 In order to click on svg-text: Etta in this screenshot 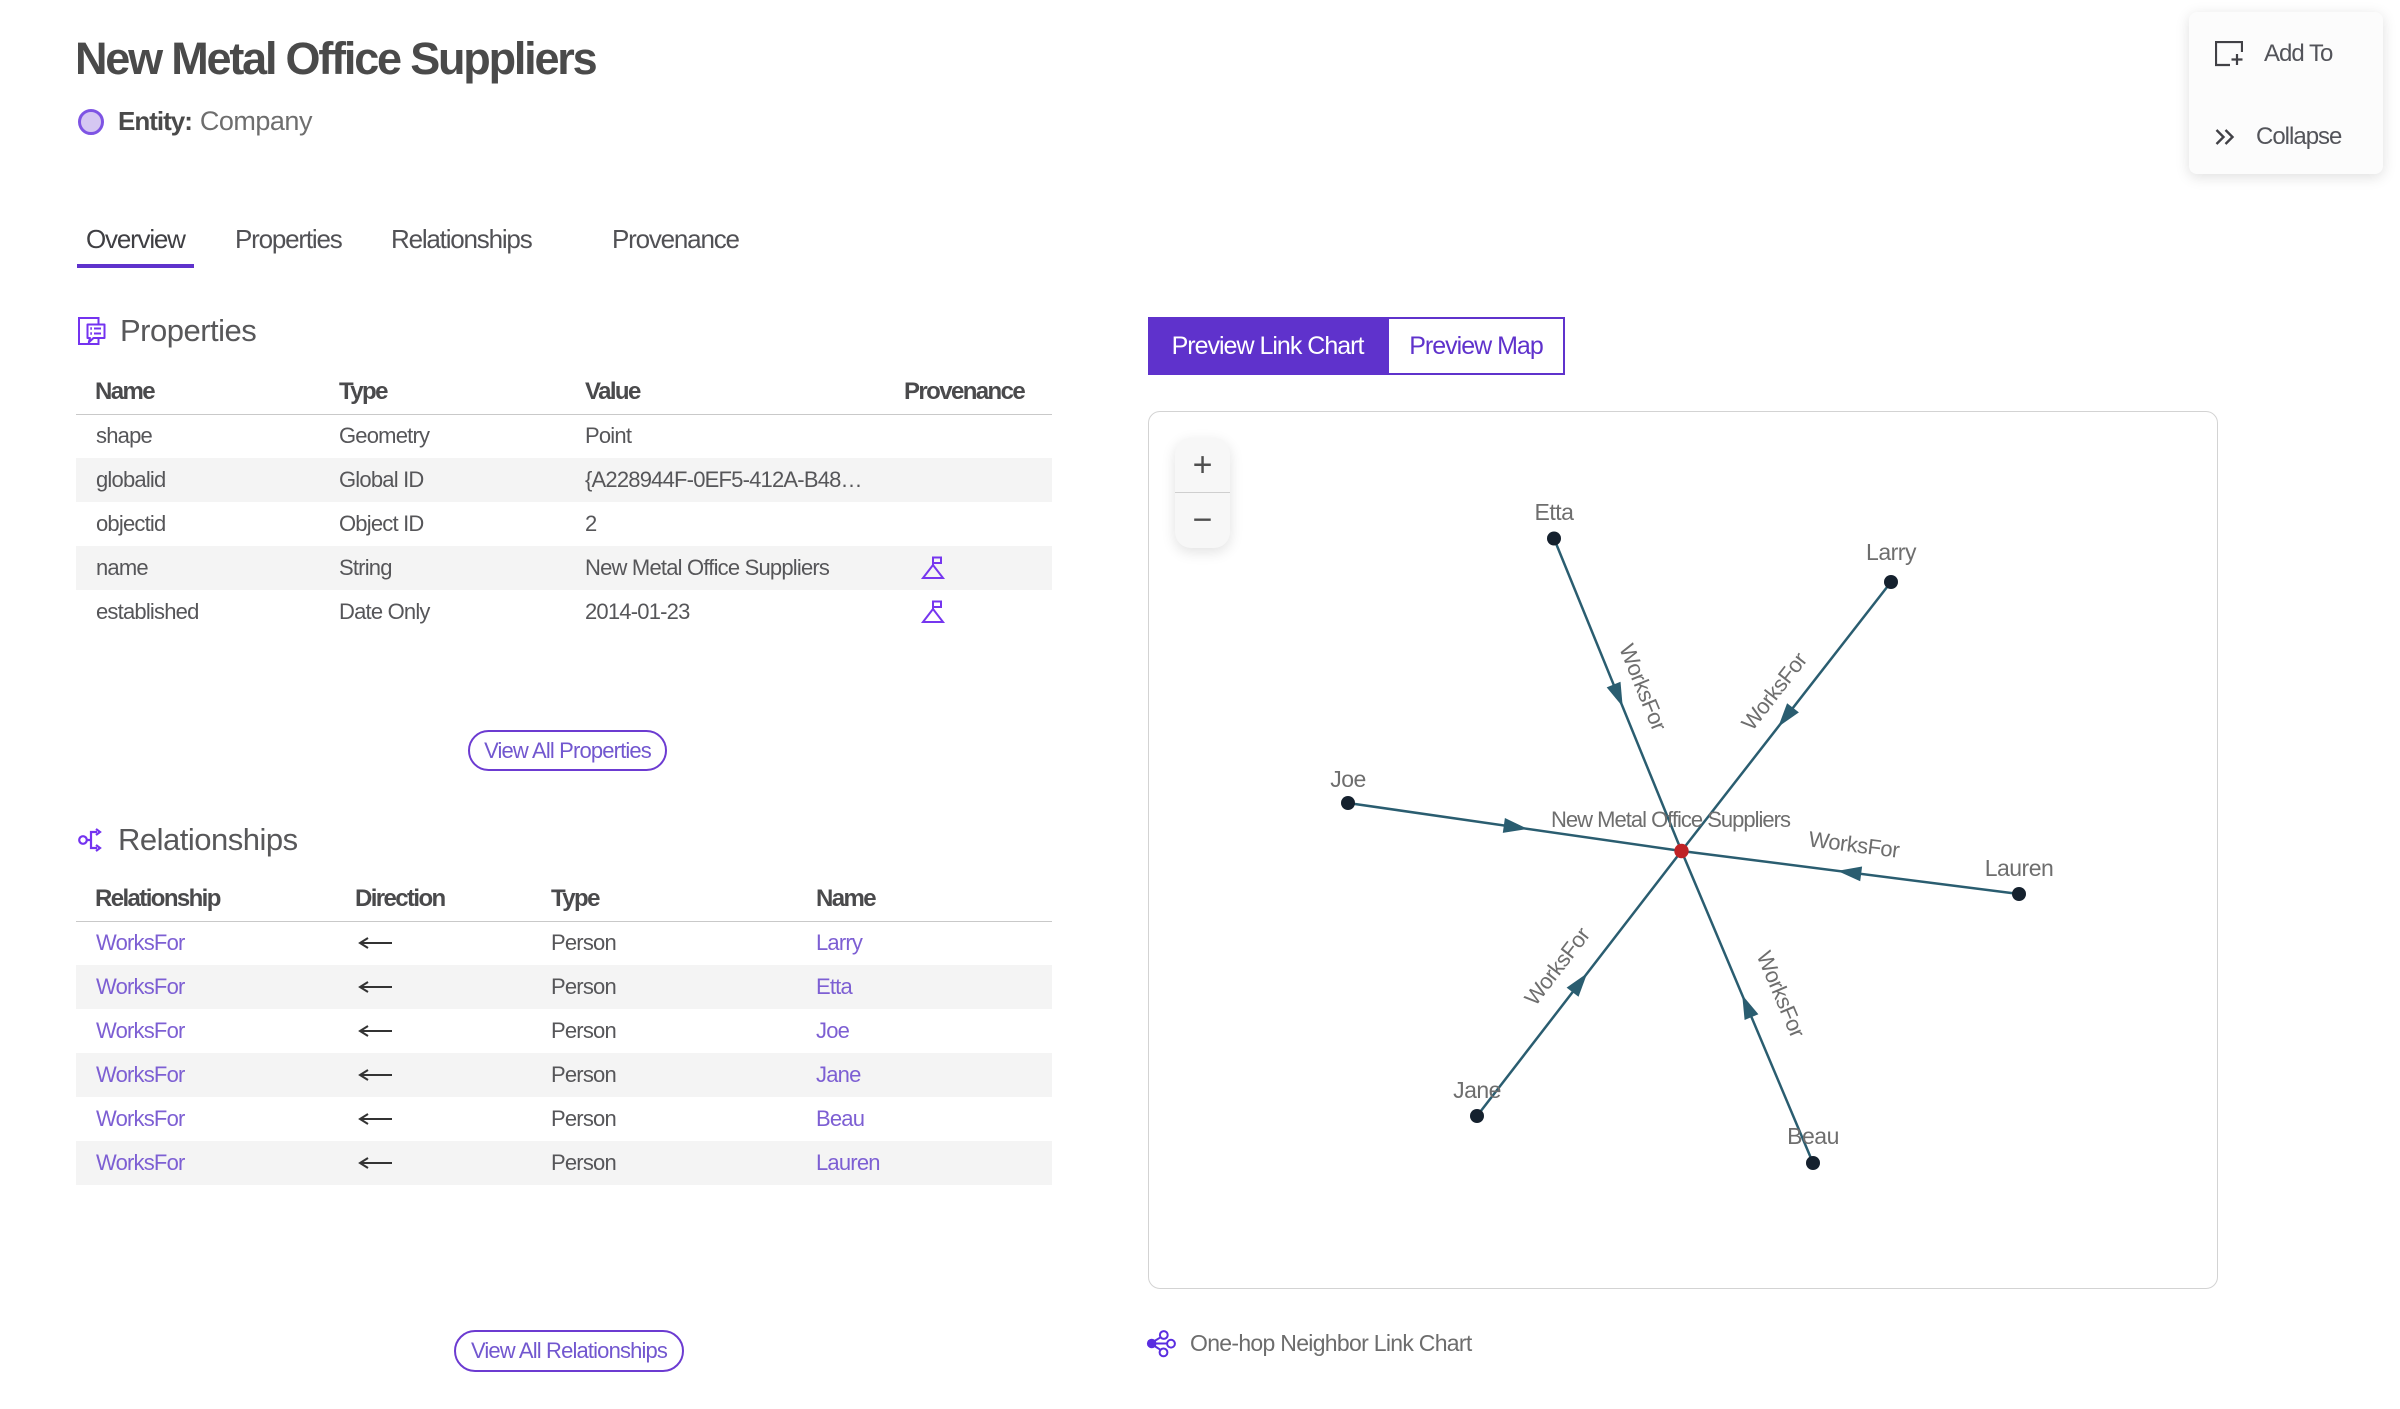, I will do `click(1555, 512)`.